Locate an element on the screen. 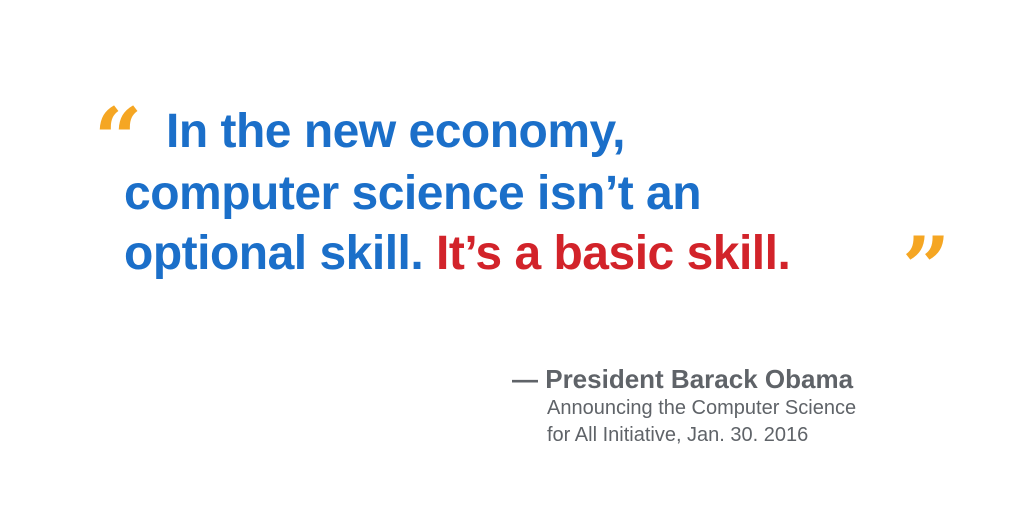  close-quote-mark-icon: ” is located at coordinates (926, 267).